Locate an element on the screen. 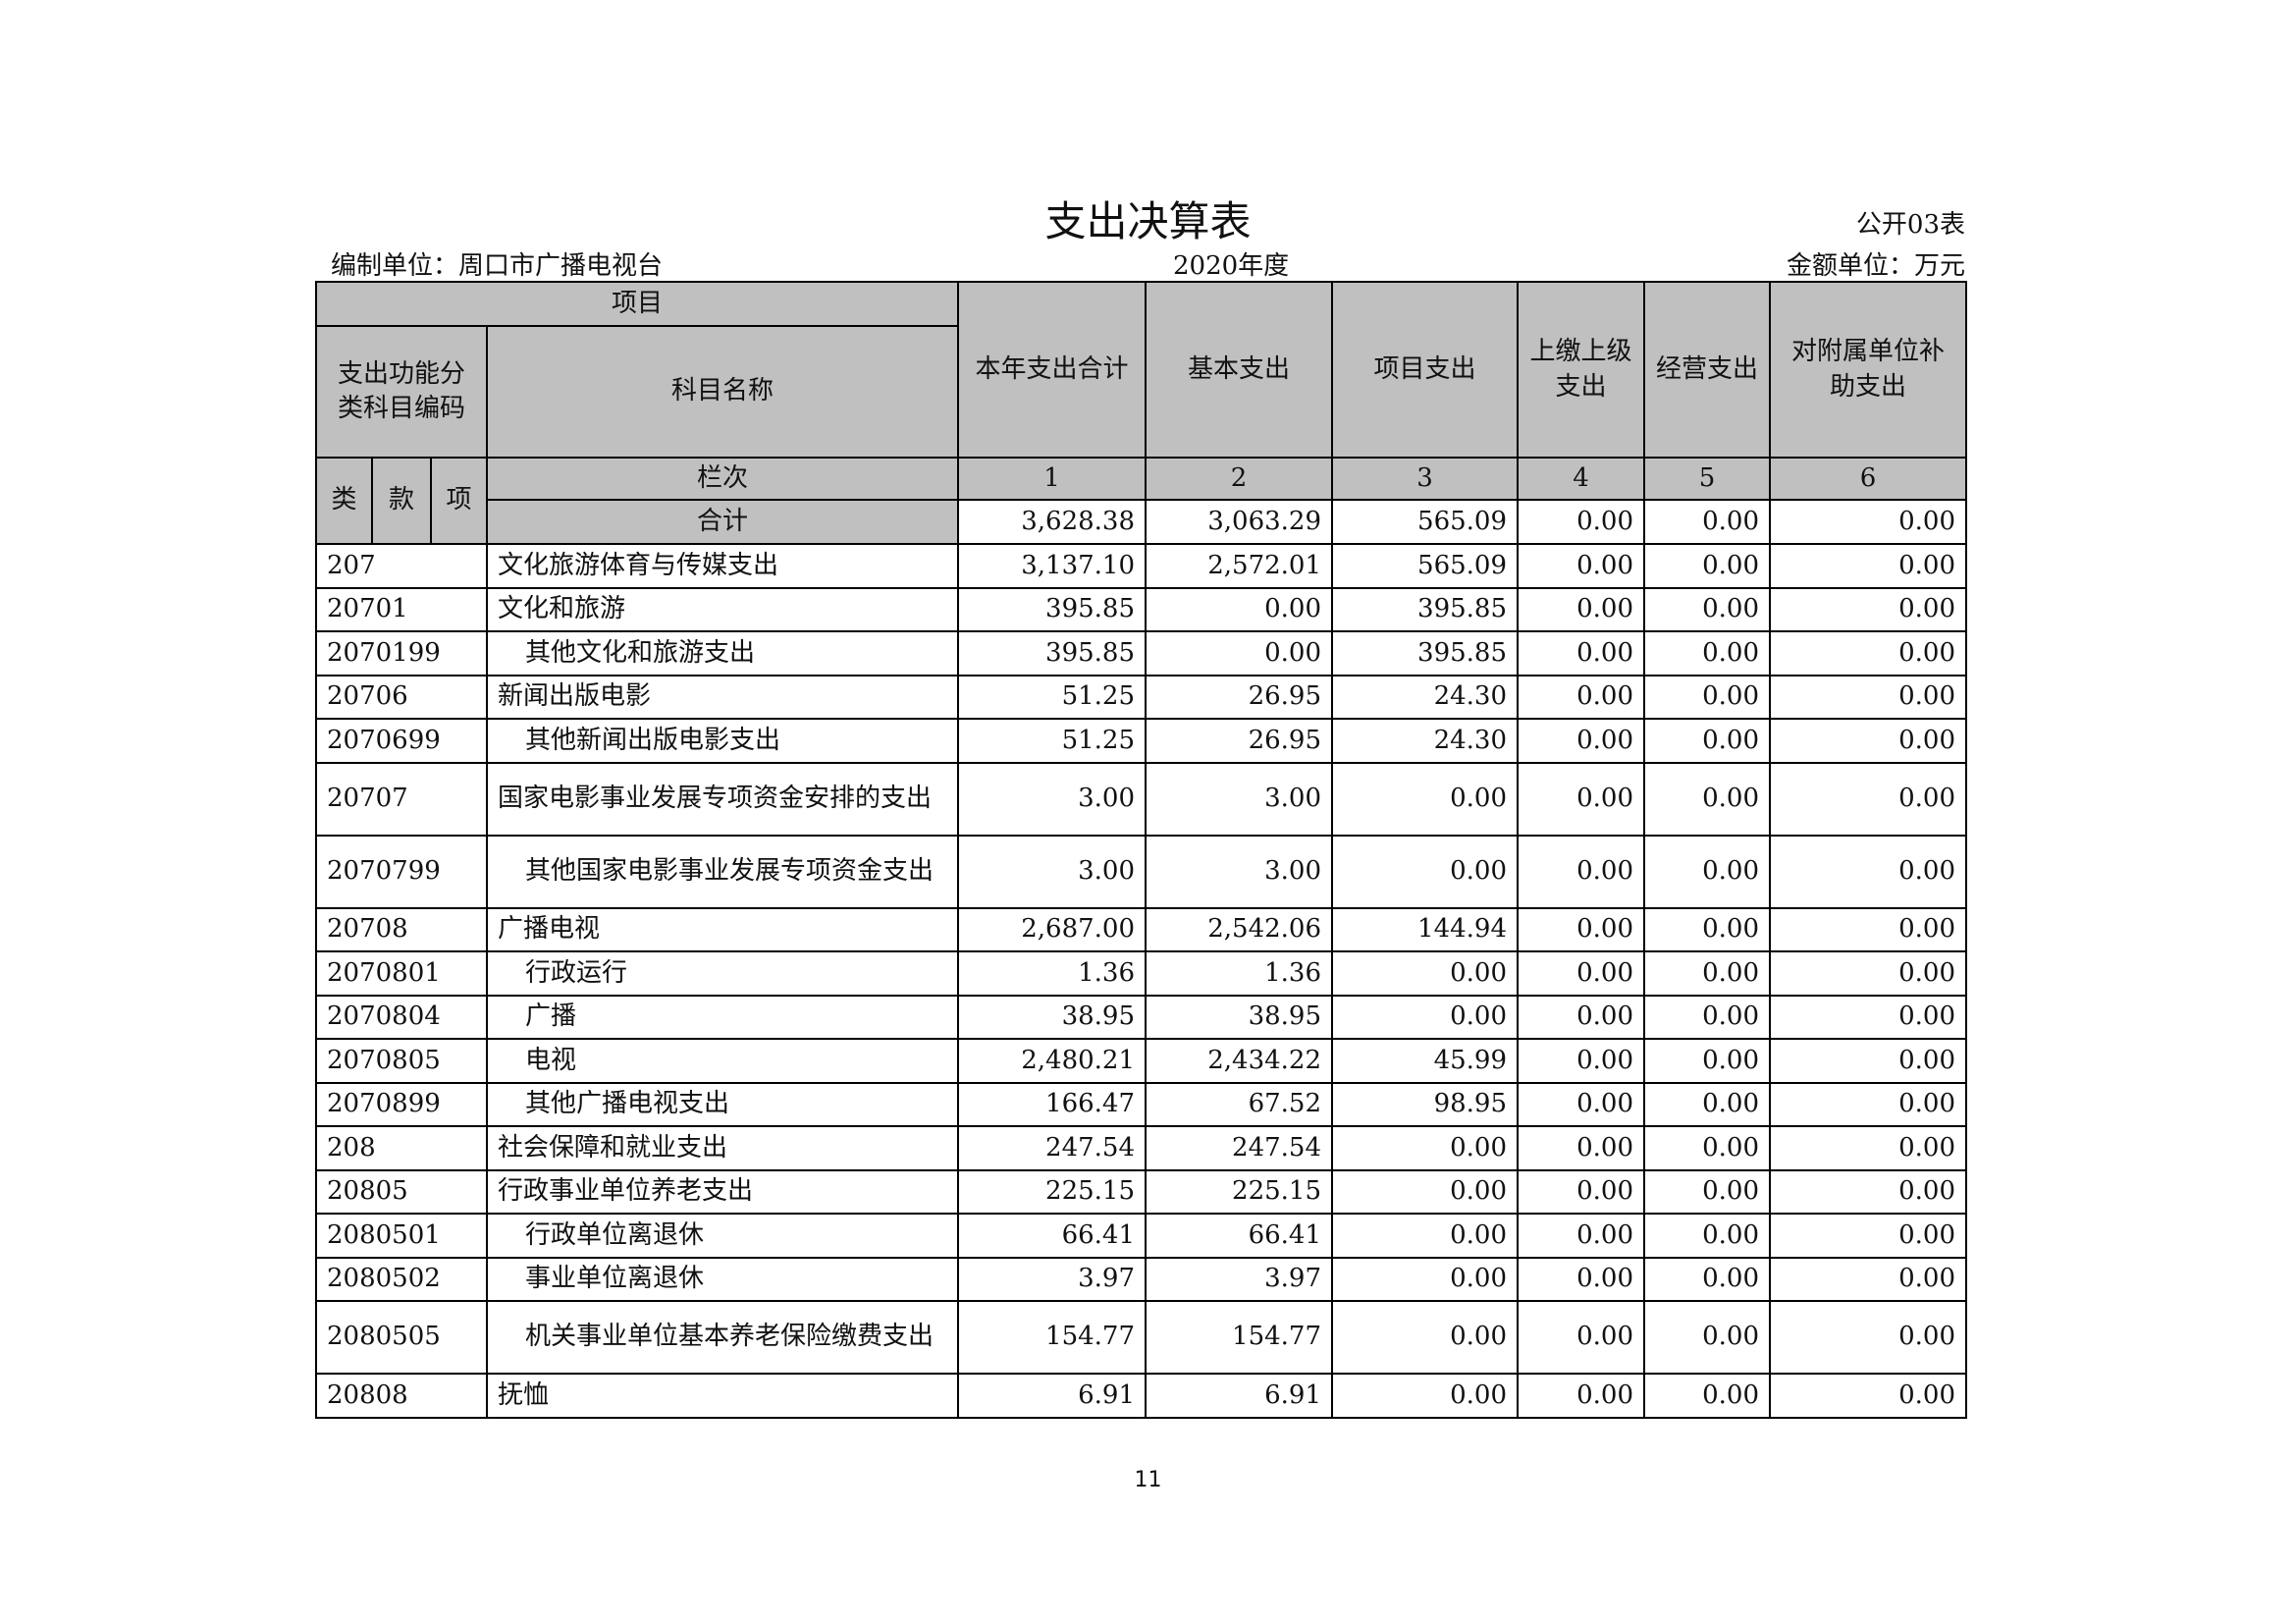 This screenshot has width=2296, height=1623. page-number: 11 is located at coordinates (1148, 1480).